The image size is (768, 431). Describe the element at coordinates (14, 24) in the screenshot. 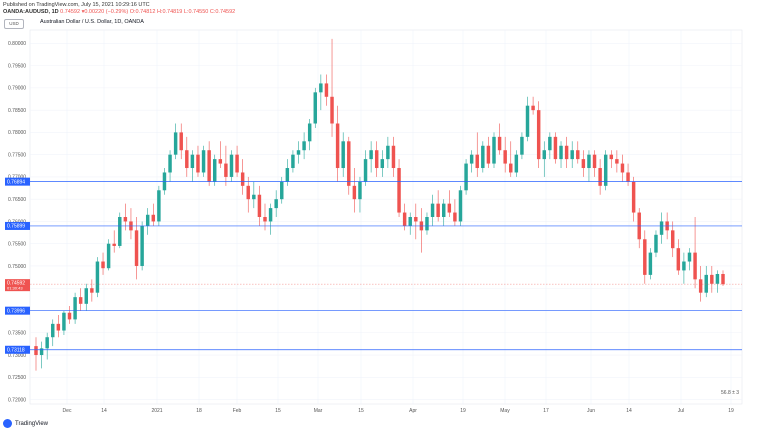

I see `currency-button: USD` at that location.